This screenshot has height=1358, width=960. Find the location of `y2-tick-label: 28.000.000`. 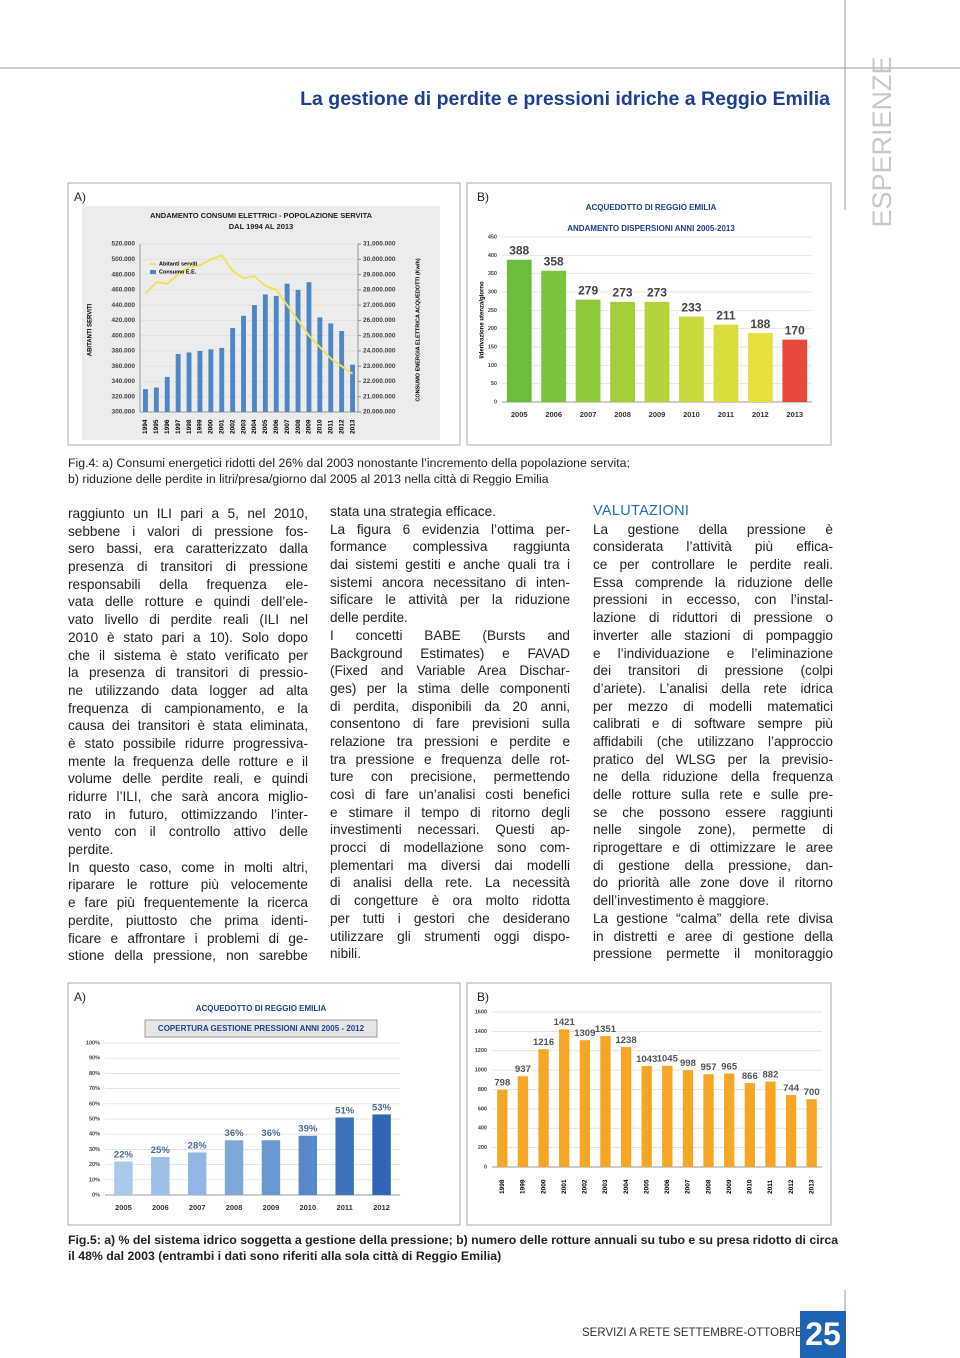

y2-tick-label: 28.000.000 is located at coordinates (379, 290).